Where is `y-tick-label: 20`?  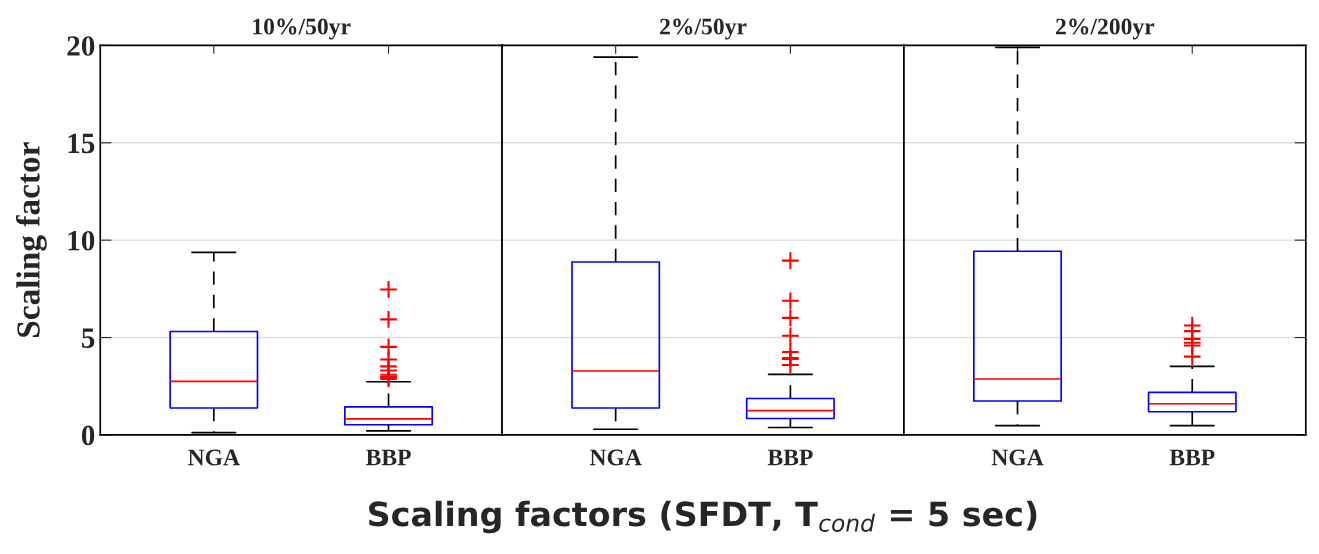 y-tick-label: 20 is located at coordinates (81, 46).